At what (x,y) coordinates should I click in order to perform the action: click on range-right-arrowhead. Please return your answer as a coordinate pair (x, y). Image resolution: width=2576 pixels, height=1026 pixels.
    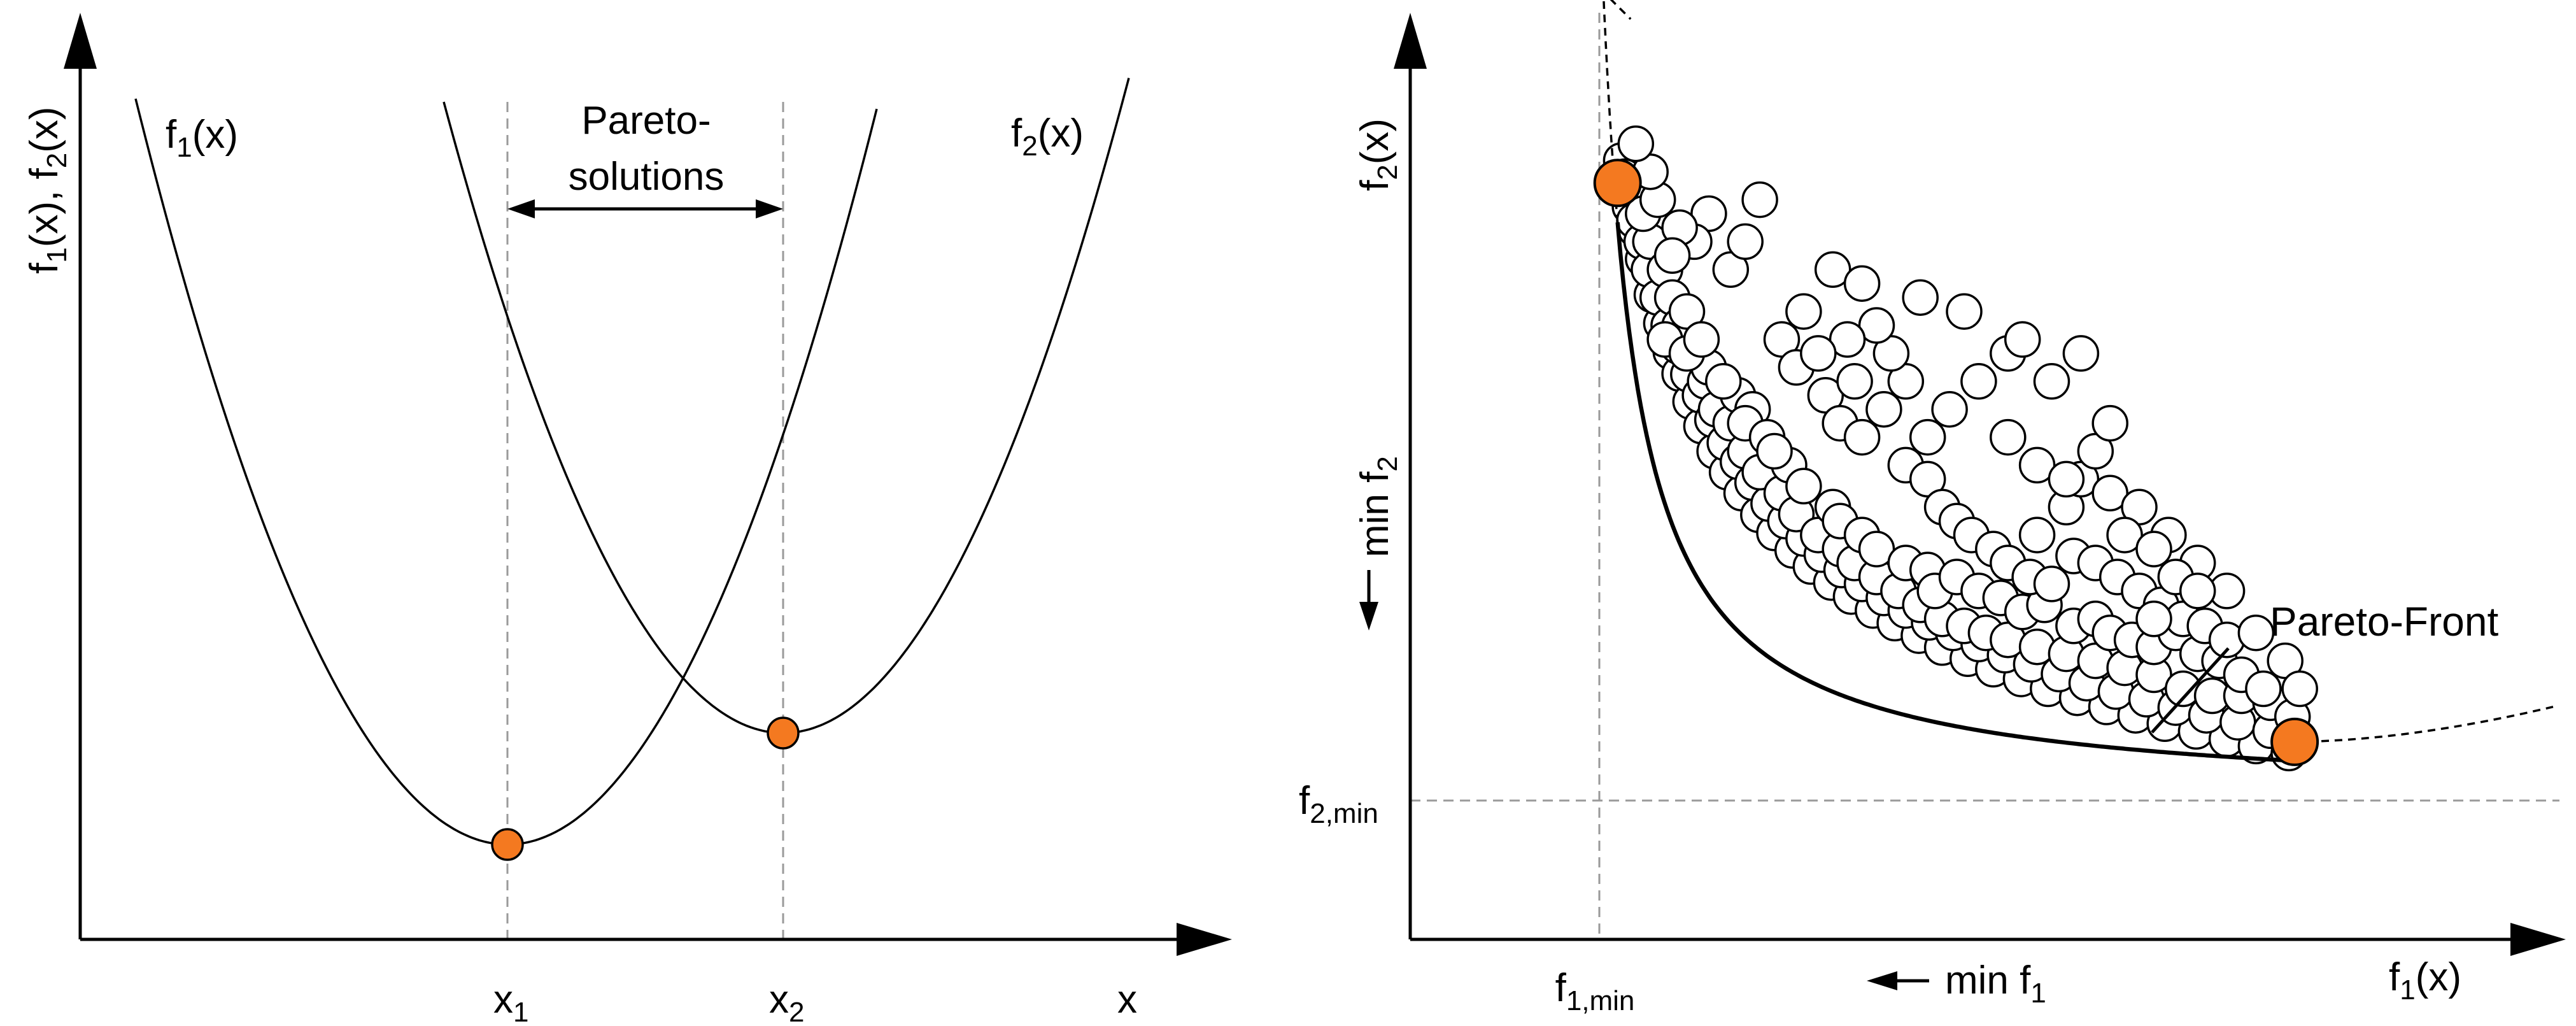
    Looking at the image, I should click on (769, 208).